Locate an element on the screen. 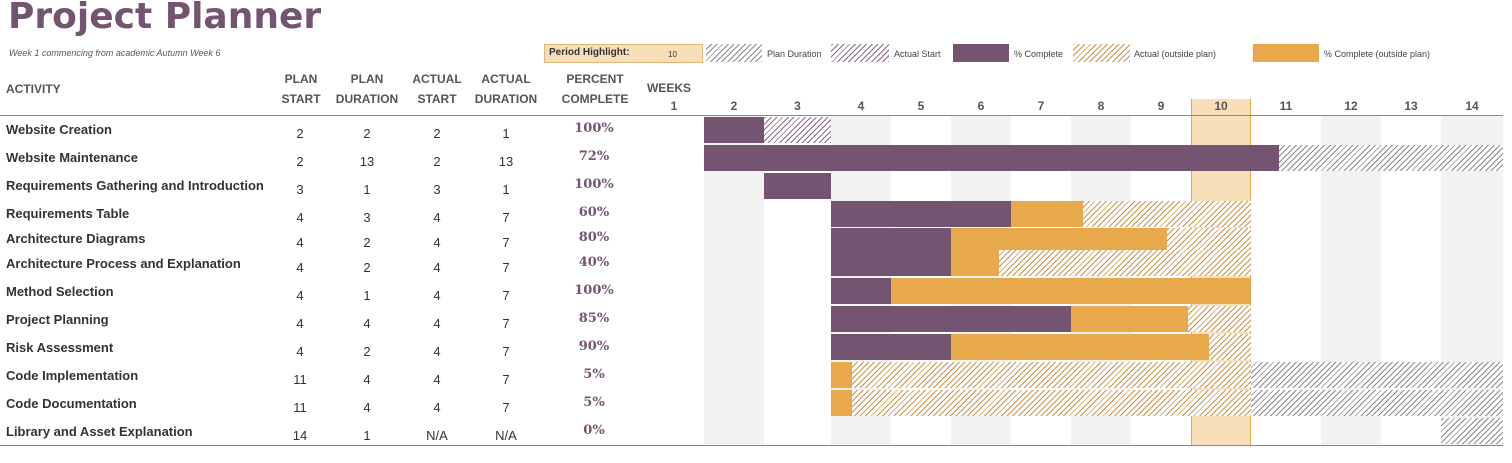 The height and width of the screenshot is (463, 1512). period-highlight-input: 10 is located at coordinates (672, 54).